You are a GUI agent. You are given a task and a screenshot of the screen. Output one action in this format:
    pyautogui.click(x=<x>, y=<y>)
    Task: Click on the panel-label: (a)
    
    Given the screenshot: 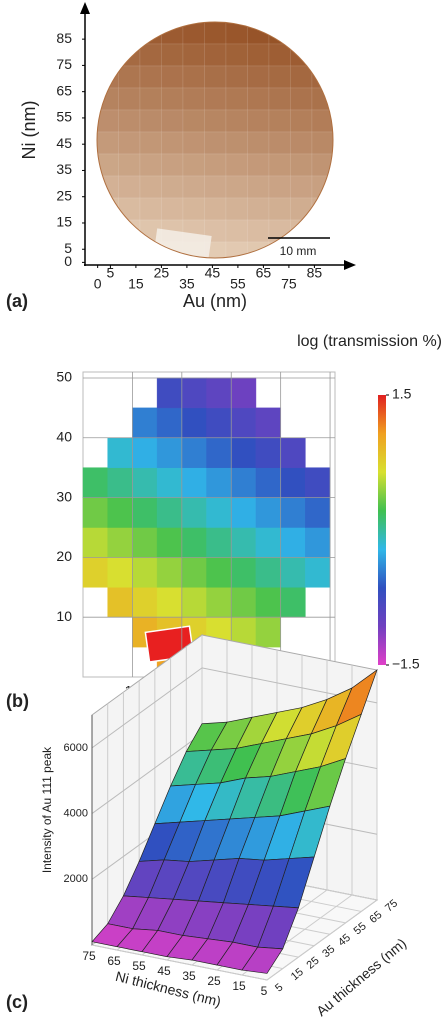 What is the action you would take?
    pyautogui.click(x=17, y=301)
    